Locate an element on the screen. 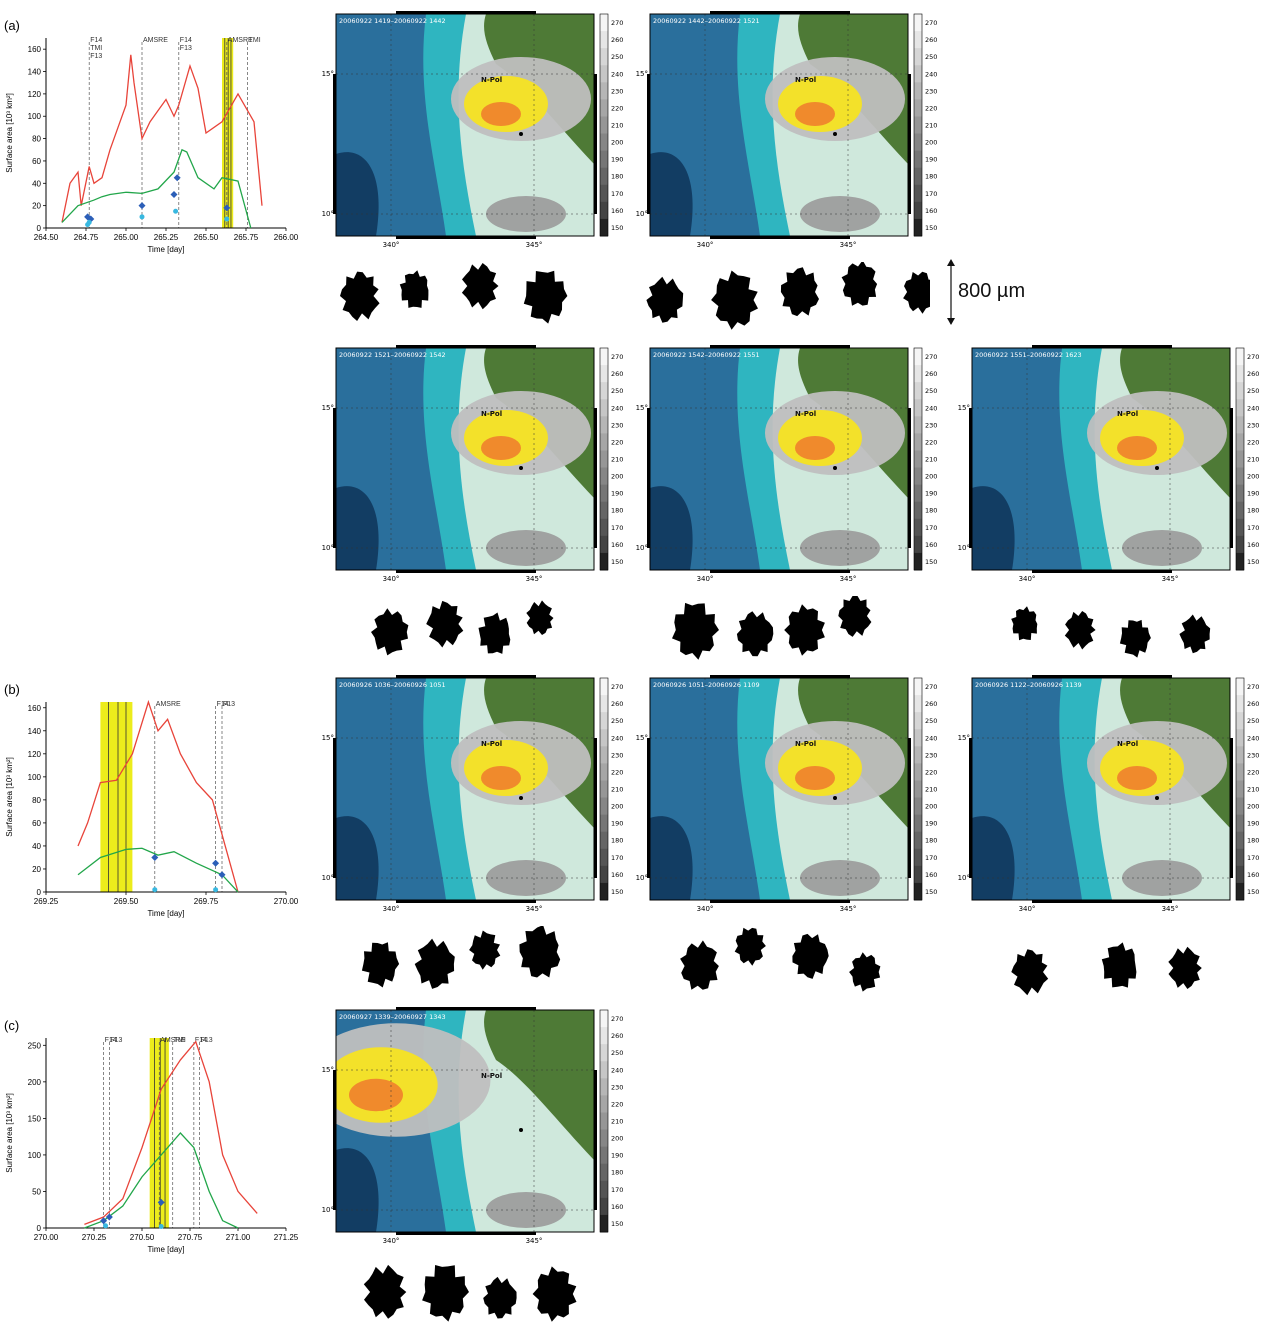 The height and width of the screenshot is (1327, 1273). y-tick-label: 80 is located at coordinates (36, 800).